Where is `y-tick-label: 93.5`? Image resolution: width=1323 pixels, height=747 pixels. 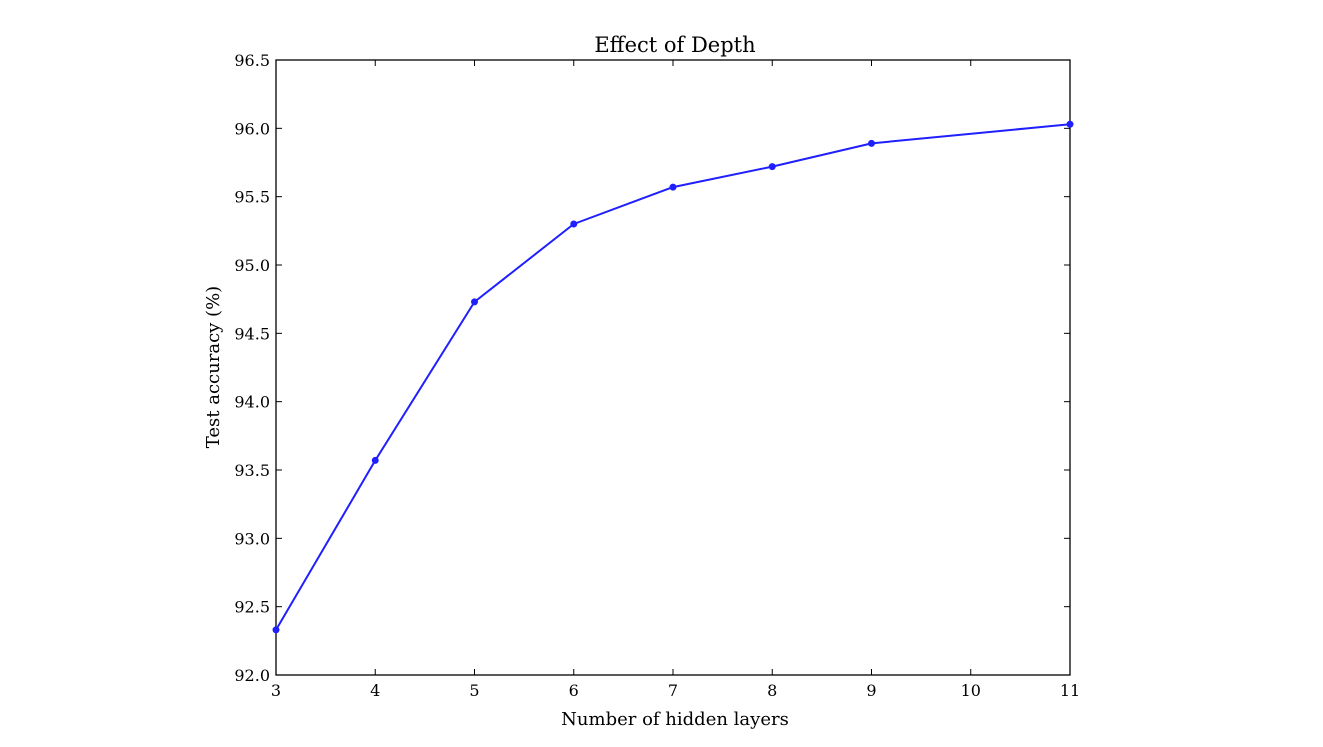 y-tick-label: 93.5 is located at coordinates (252, 470).